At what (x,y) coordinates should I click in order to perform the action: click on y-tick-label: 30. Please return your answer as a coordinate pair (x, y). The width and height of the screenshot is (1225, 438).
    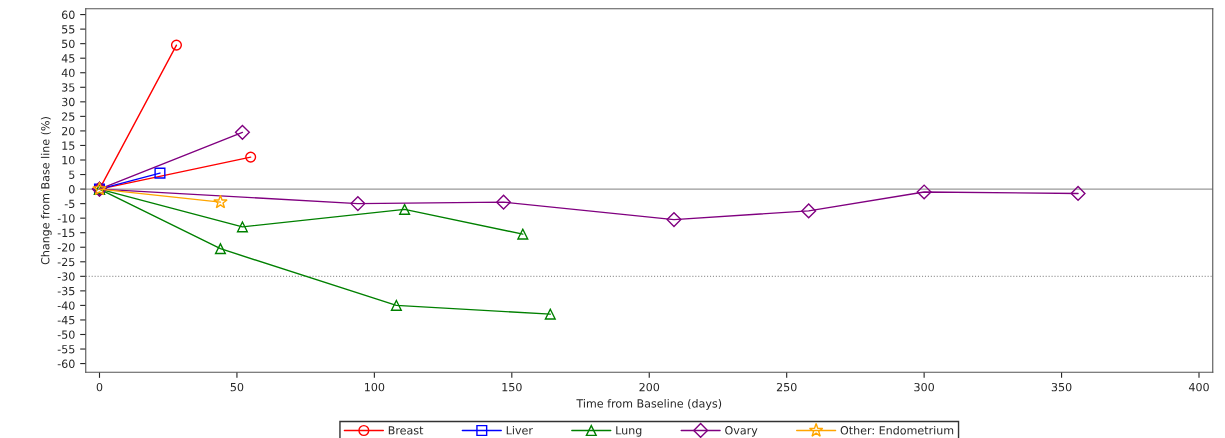
    Looking at the image, I should click on (68, 102).